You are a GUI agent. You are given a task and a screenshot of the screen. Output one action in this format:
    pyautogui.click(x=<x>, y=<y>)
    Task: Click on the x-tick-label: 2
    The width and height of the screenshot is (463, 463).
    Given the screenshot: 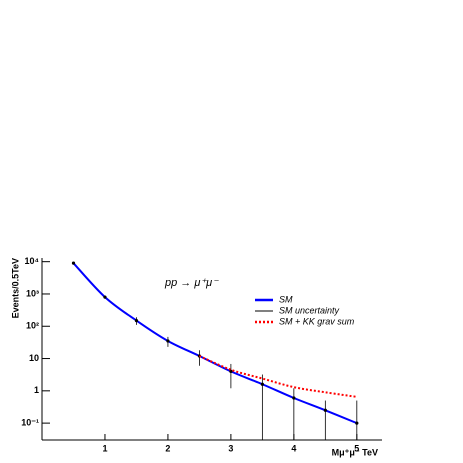 What is the action you would take?
    pyautogui.click(x=167, y=448)
    